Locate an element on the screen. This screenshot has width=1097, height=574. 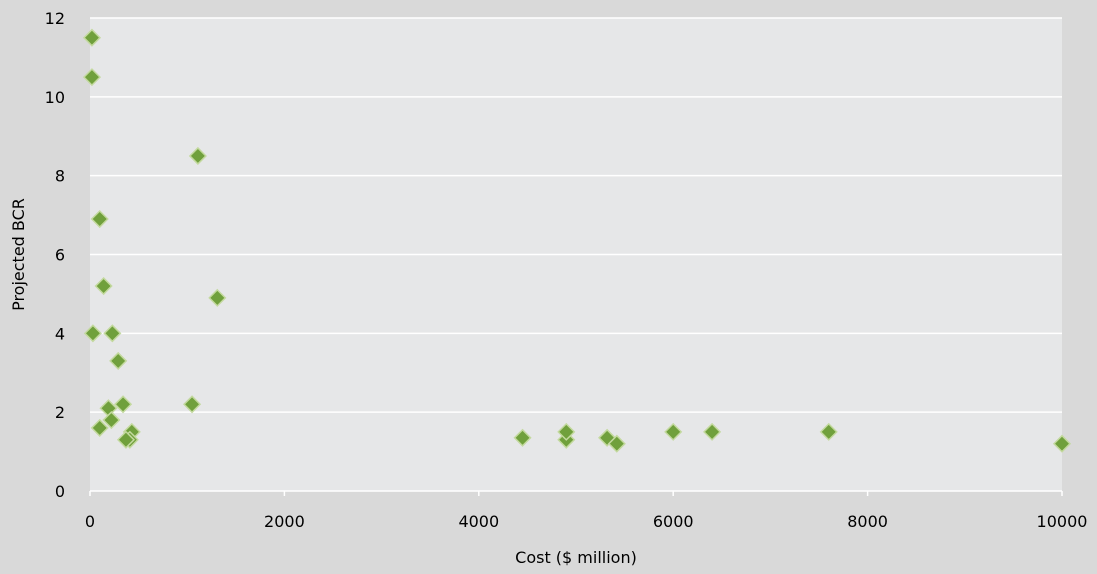
x-tick-label: 2000 is located at coordinates (284, 521).